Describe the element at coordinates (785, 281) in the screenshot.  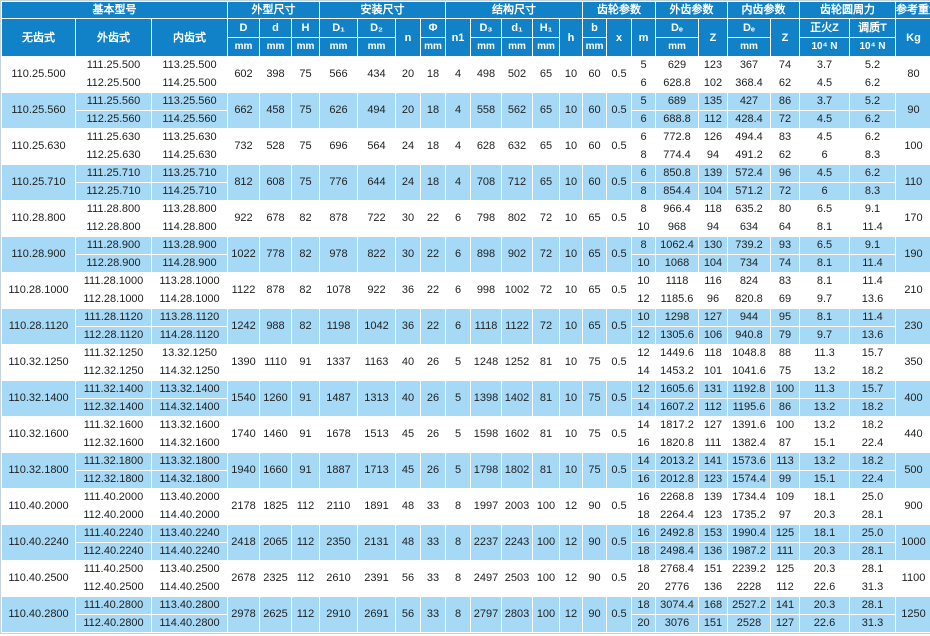
I see `cell-Z-internal: 83` at that location.